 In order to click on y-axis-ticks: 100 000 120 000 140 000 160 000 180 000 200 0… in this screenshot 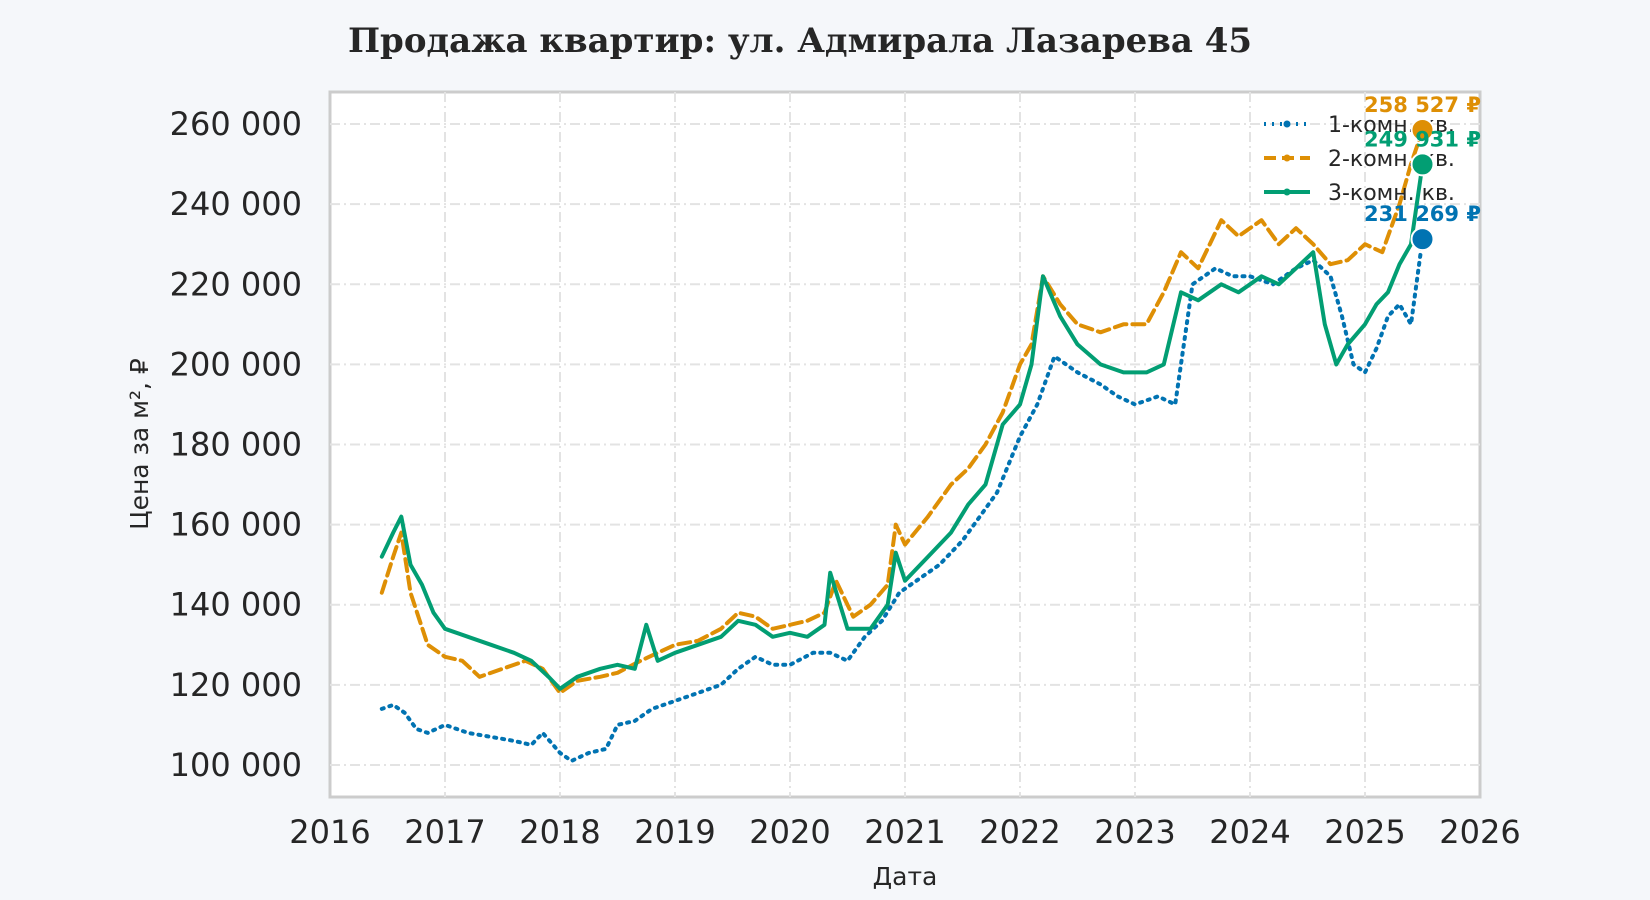, I will do `click(236, 444)`.